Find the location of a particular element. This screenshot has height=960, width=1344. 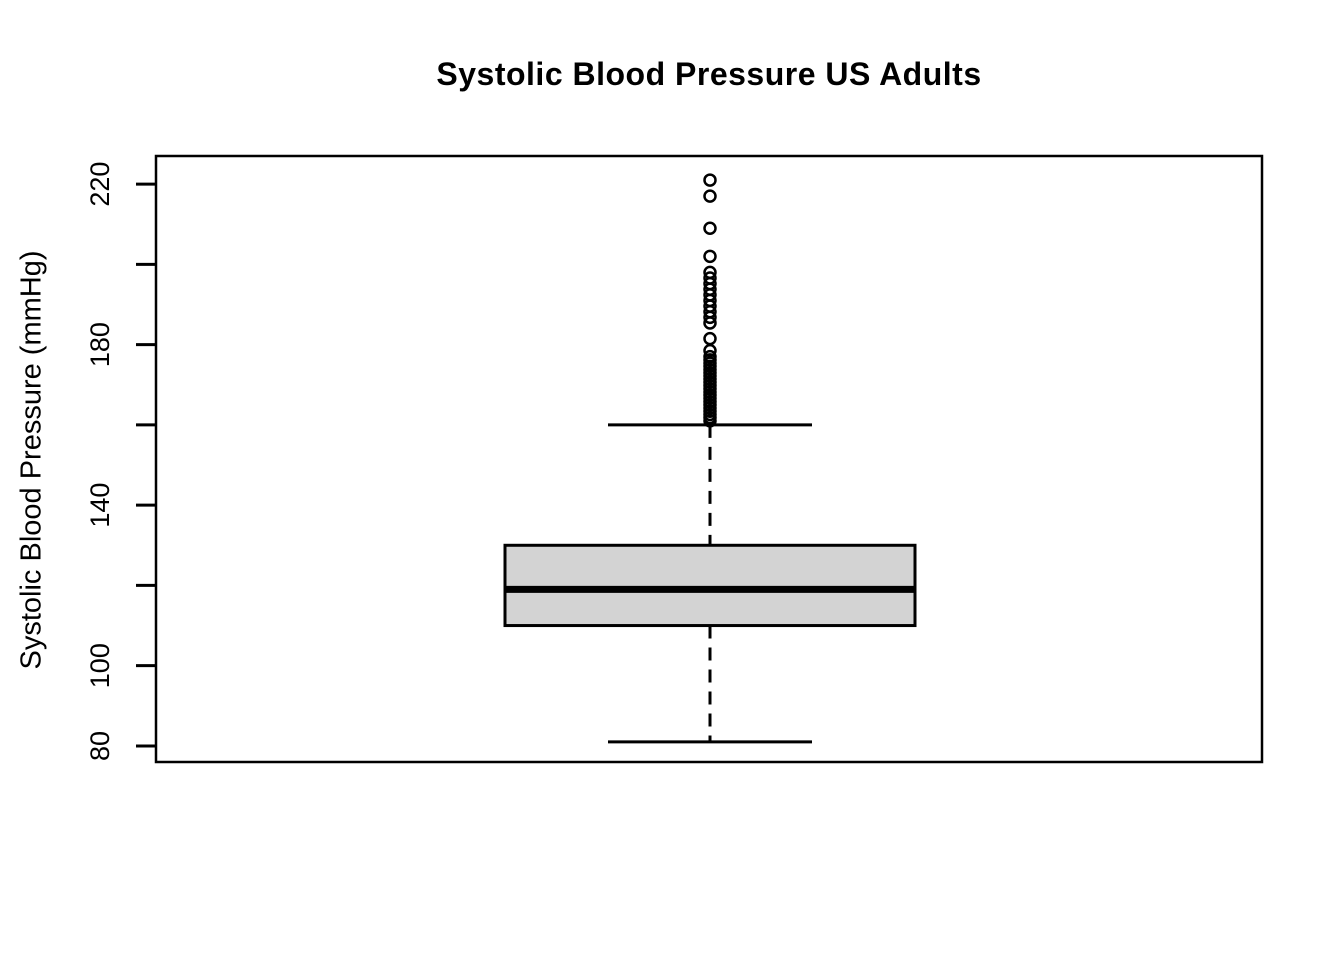

iqr-box is located at coordinates (710, 585).